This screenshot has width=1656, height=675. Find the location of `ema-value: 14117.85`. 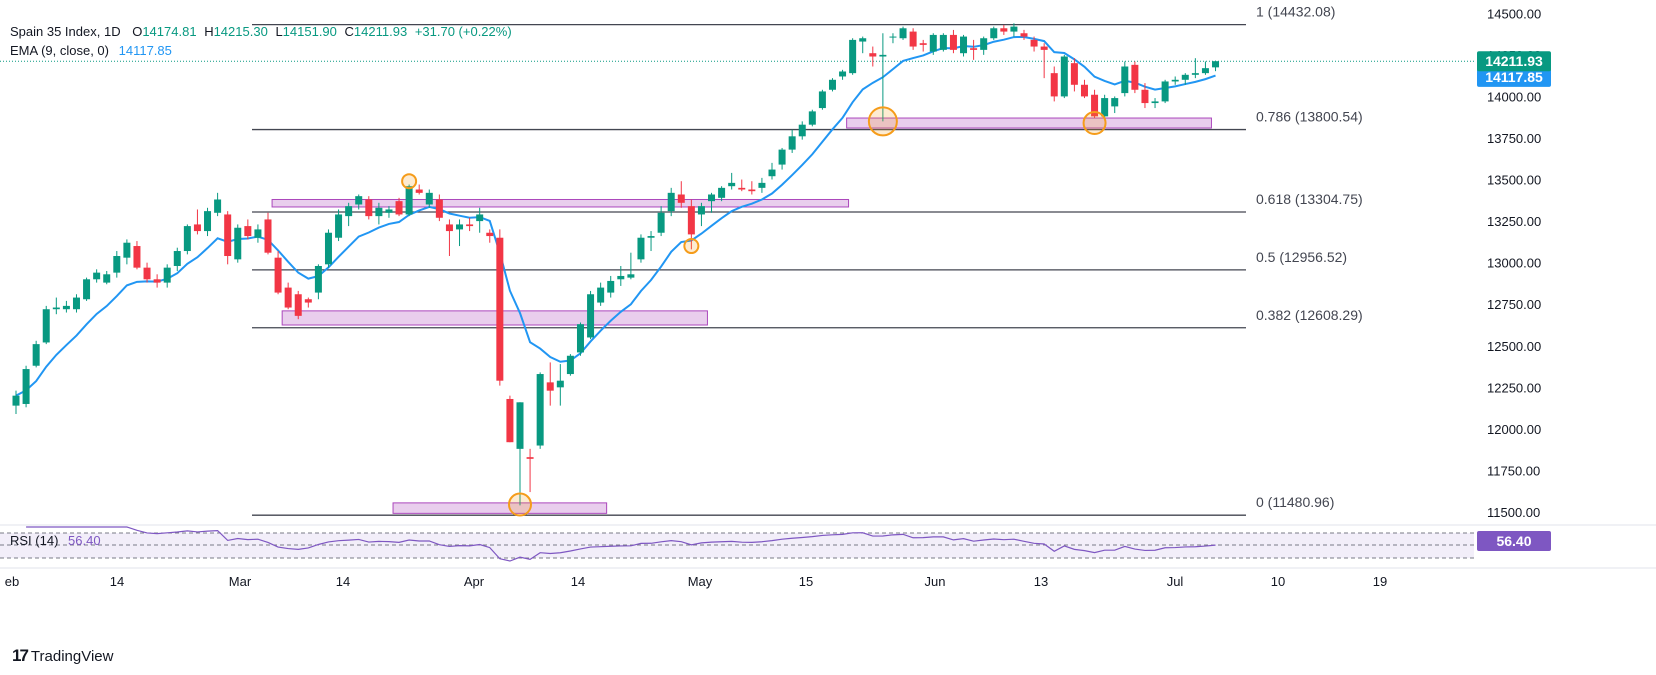

ema-value: 14117.85 is located at coordinates (145, 50).